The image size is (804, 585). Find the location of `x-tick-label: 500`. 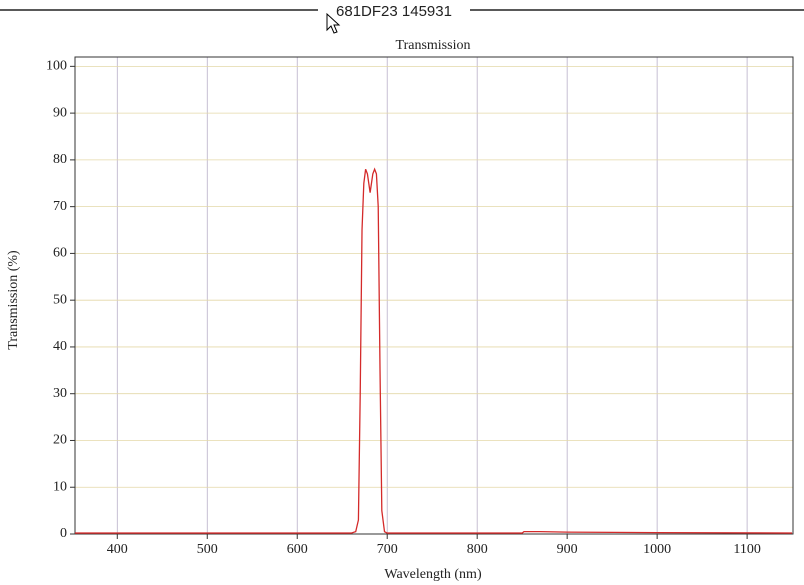

x-tick-label: 500 is located at coordinates (207, 549).